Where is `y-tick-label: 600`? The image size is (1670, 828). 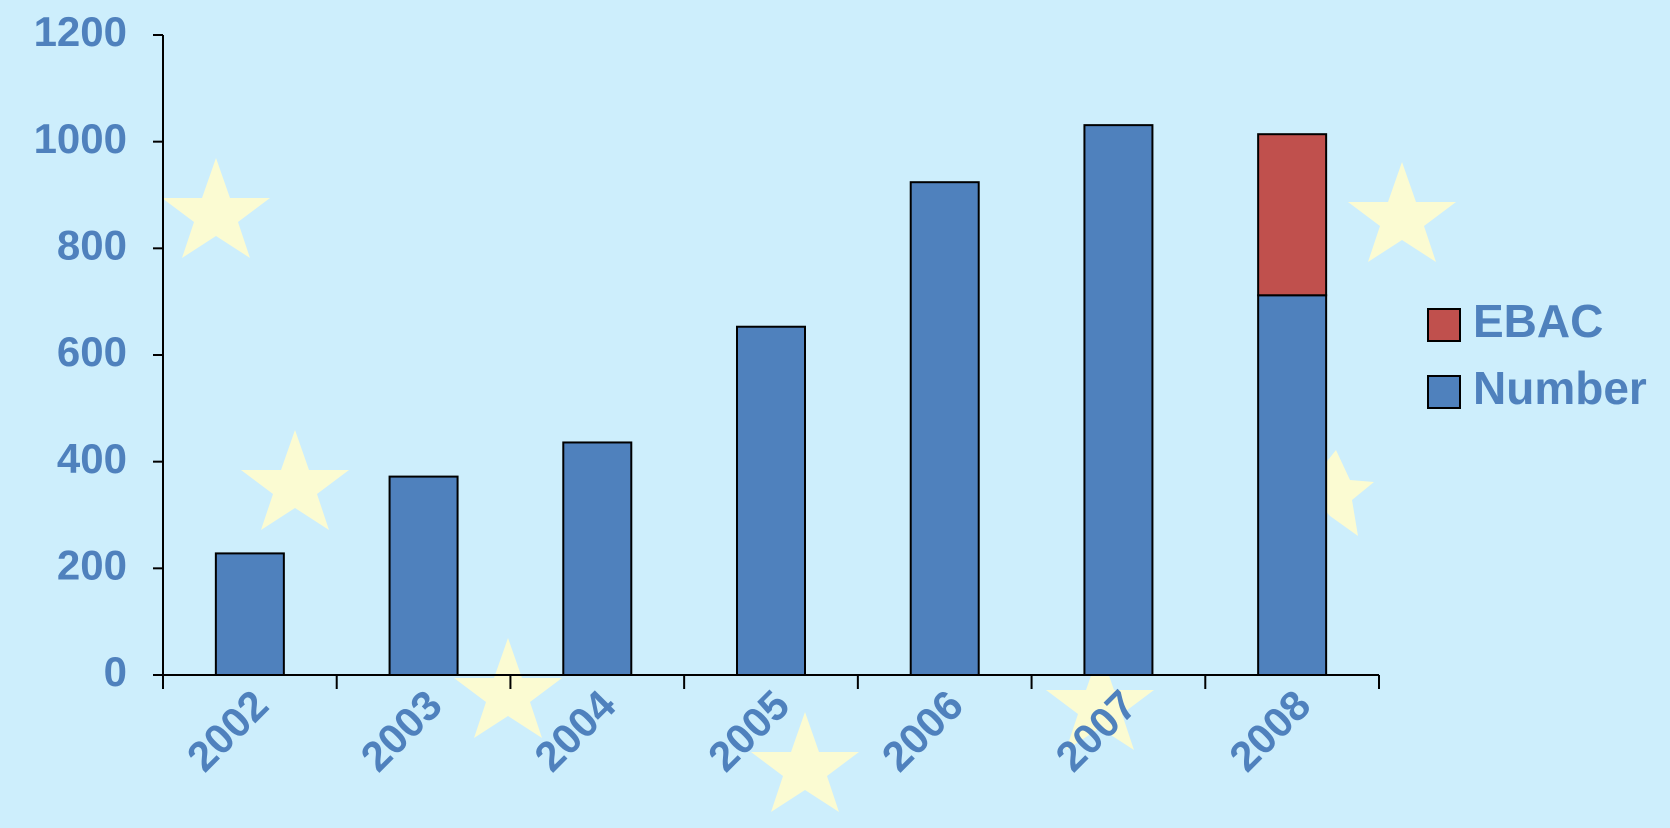
y-tick-label: 600 is located at coordinates (92, 351).